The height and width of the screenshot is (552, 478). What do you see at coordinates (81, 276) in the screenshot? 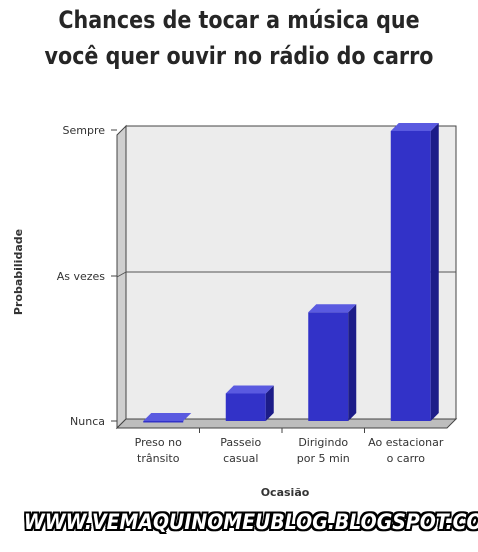
I see `y-tick-label: As vezes` at bounding box center [81, 276].